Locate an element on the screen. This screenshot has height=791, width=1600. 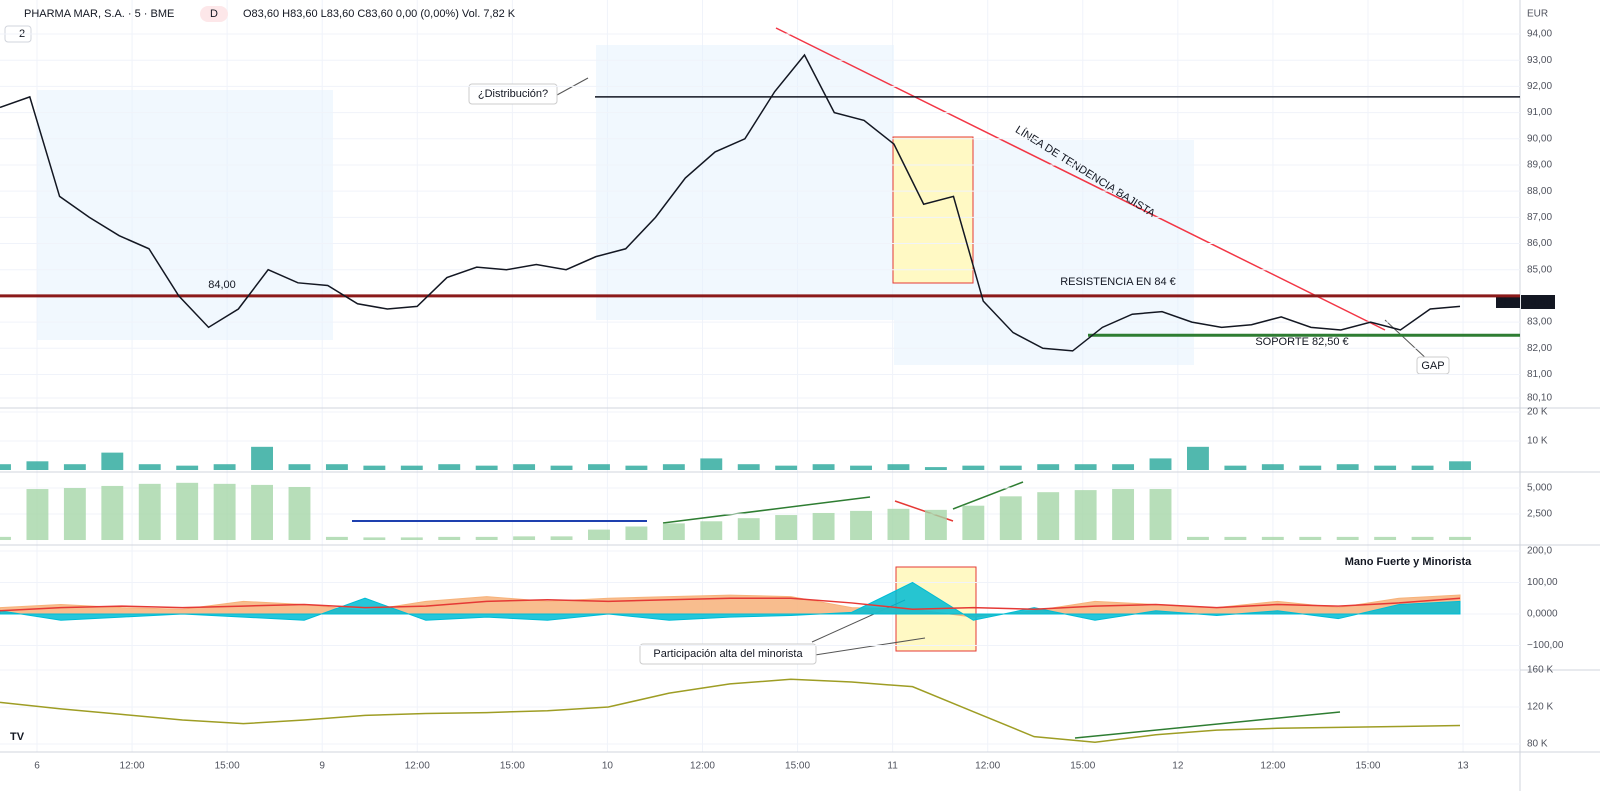
y-tick-label: 83,00 is located at coordinates (1539, 322).